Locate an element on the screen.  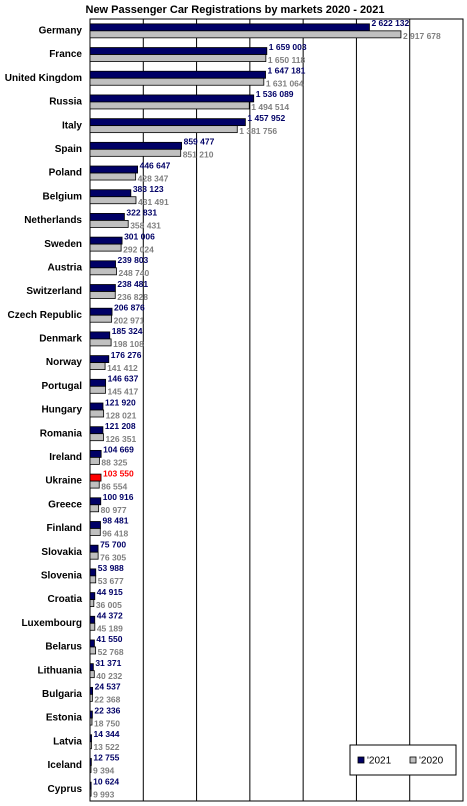
data-label: 53 677 is located at coordinates (111, 581).